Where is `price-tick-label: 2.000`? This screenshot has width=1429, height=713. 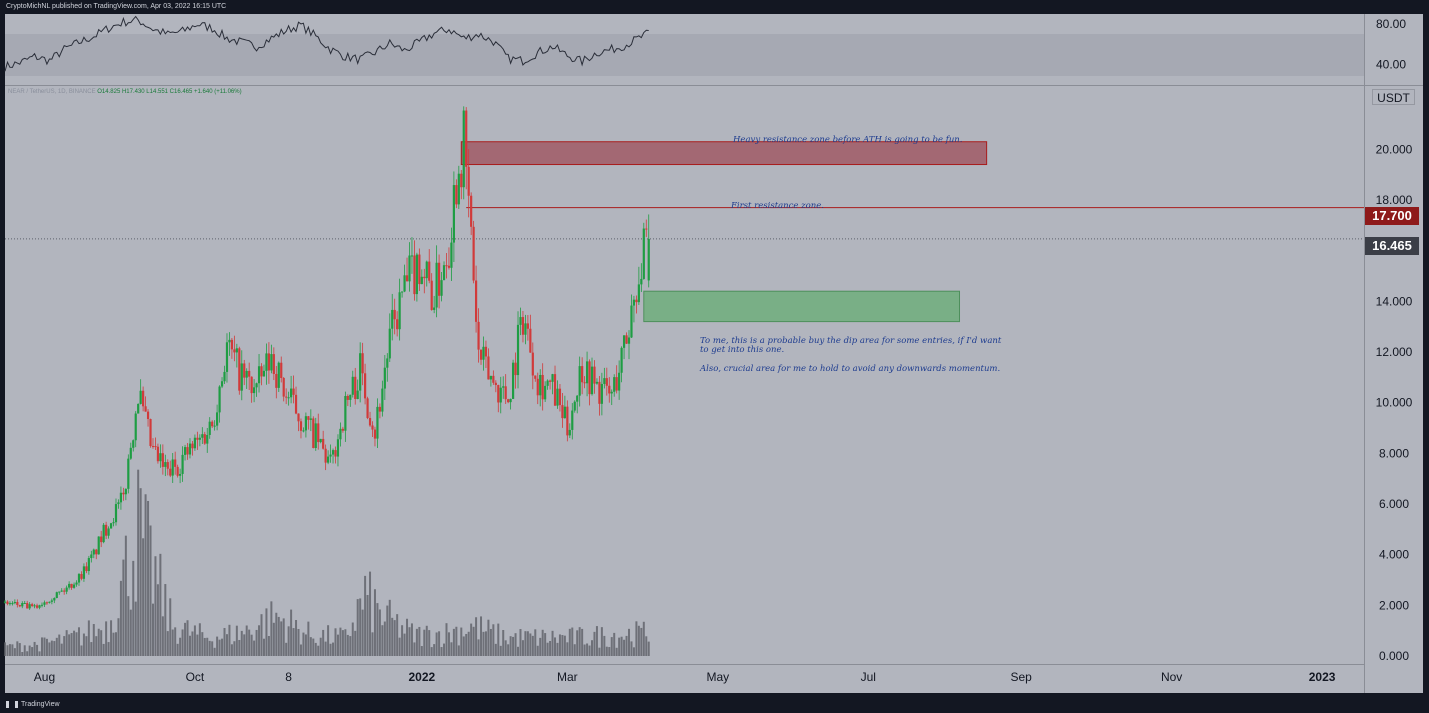
price-tick-label: 2.000 is located at coordinates (1394, 605).